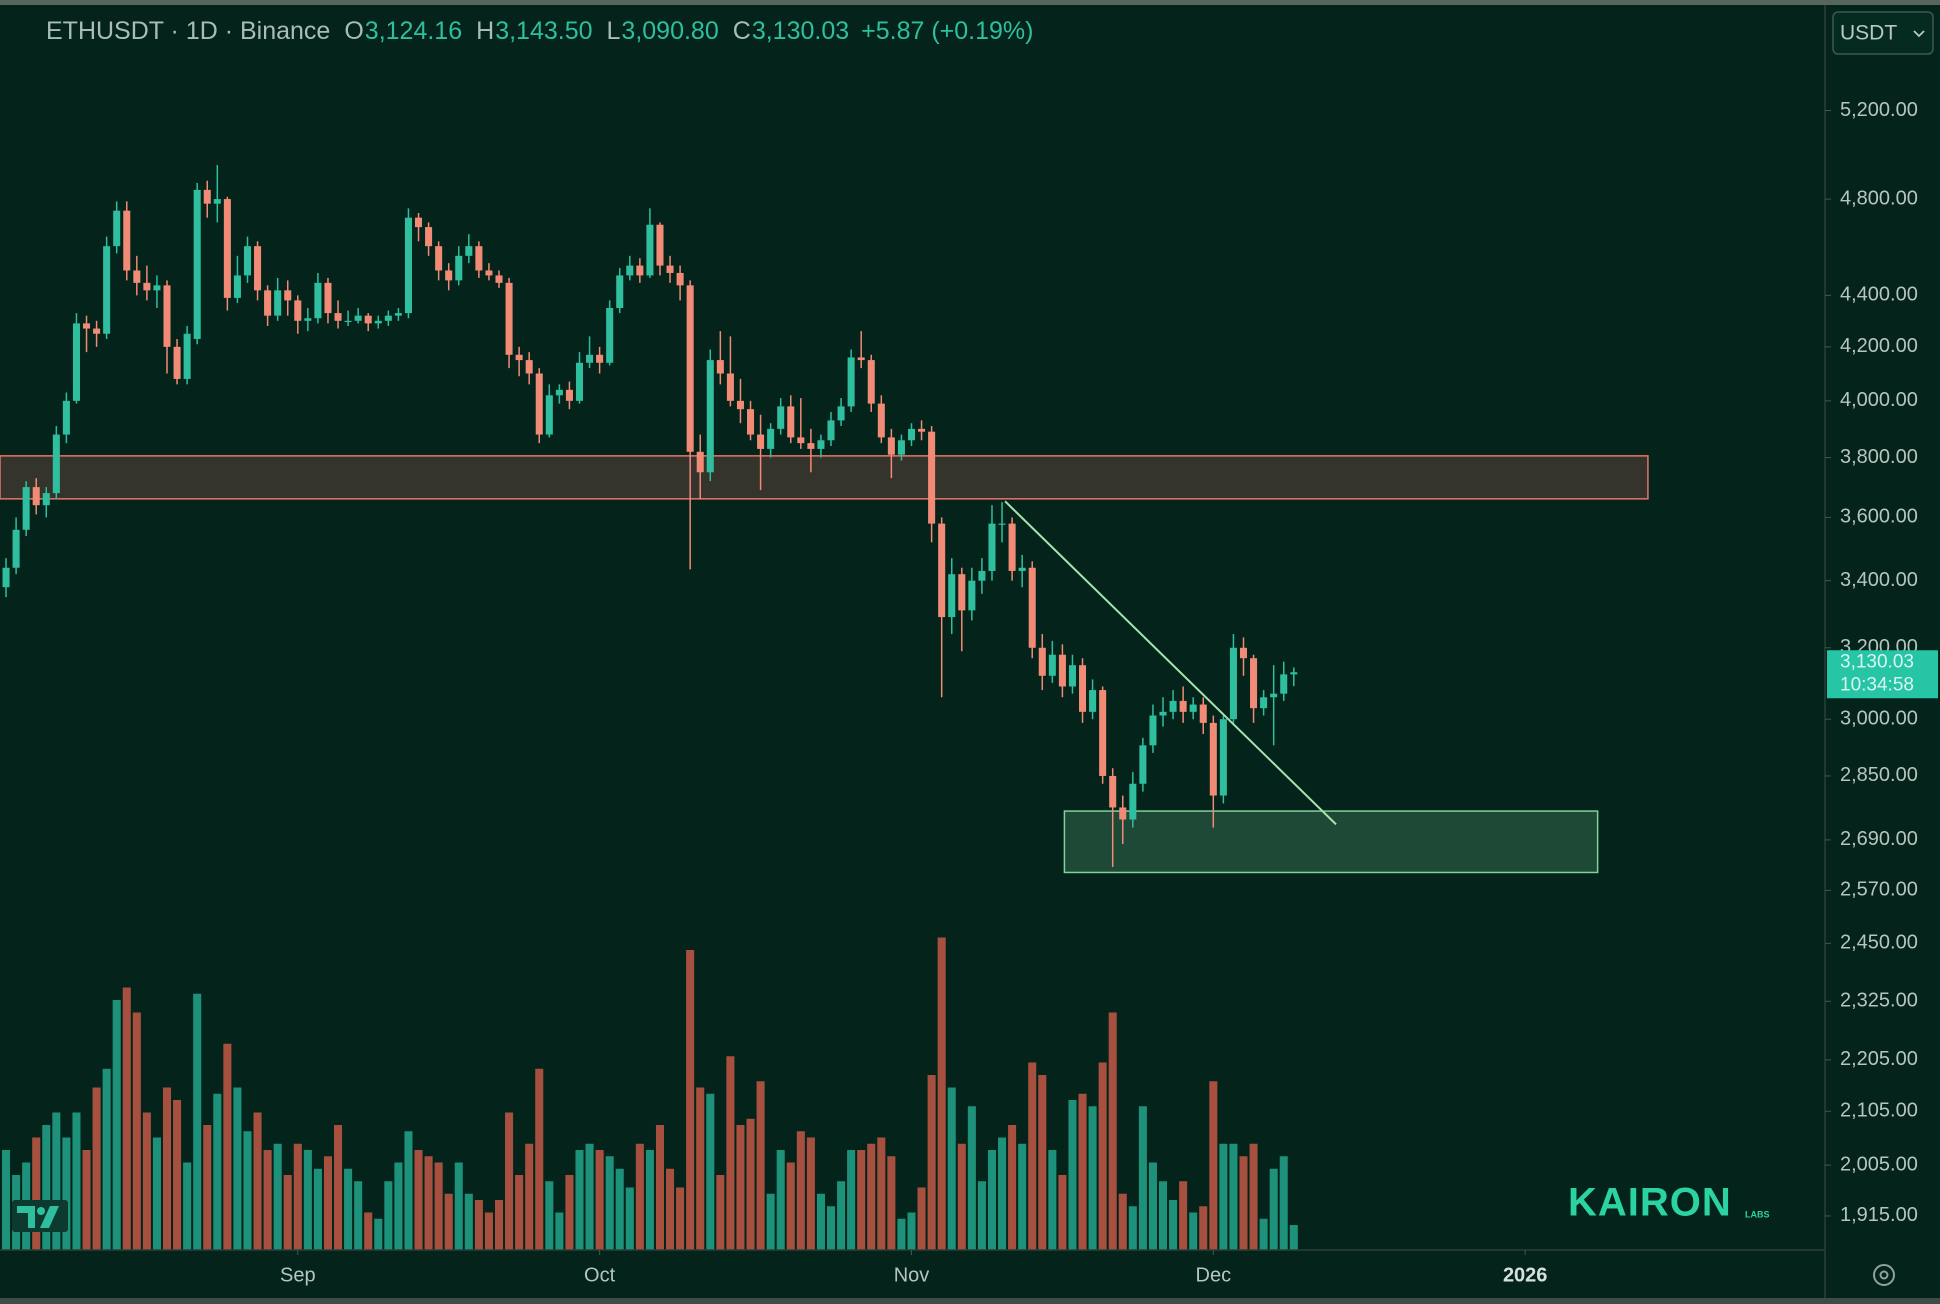 The height and width of the screenshot is (1304, 1940). Describe the element at coordinates (1877, 684) in the screenshot. I see `countdown-label: 10:34:58` at that location.